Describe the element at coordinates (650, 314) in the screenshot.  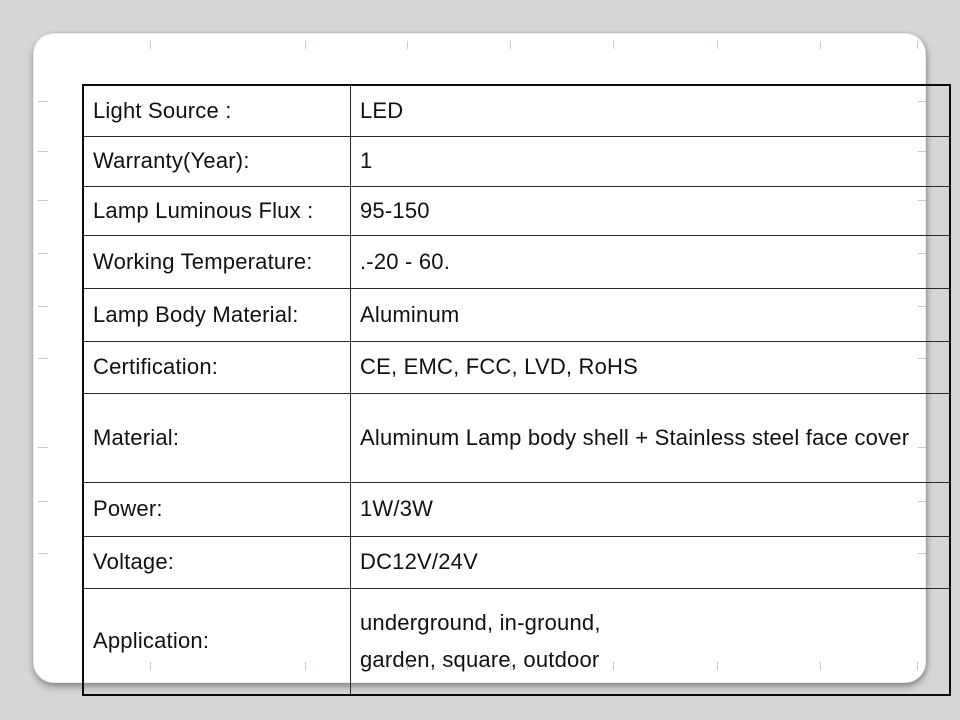
I see `spec-value: Aluminum` at that location.